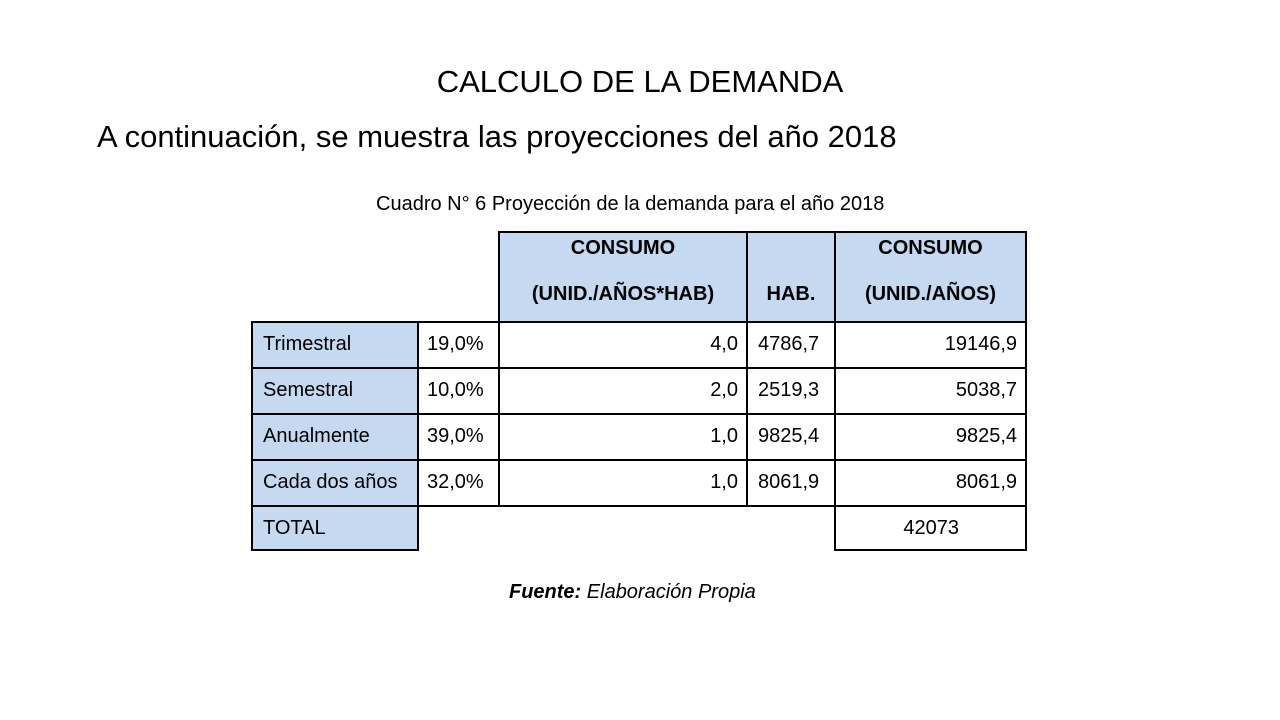 The image size is (1280, 720). I want to click on slide-title: CALCULO DE LA DEMANDA, so click(640, 81).